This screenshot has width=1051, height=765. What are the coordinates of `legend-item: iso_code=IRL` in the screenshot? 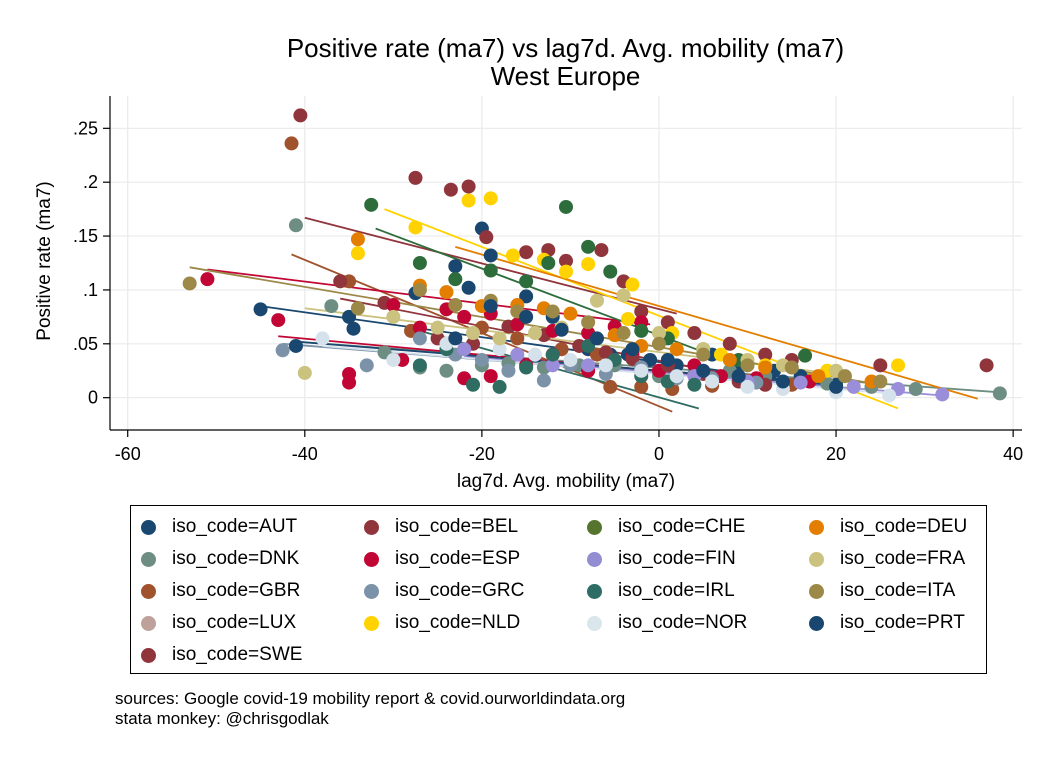 It's located at (661, 591).